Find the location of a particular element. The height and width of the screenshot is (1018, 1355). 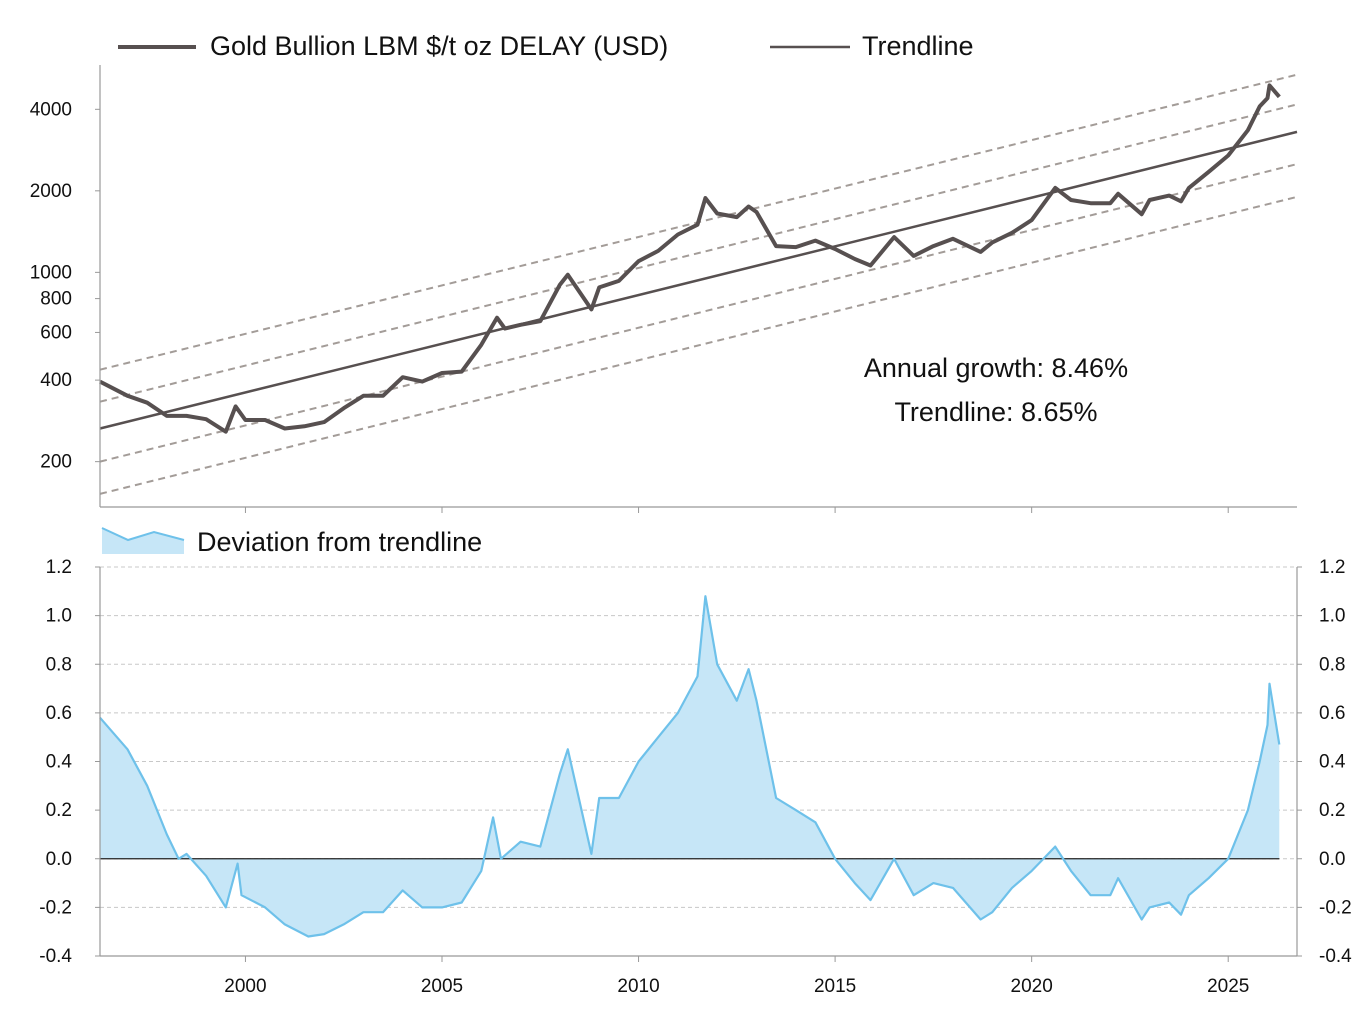

x-tick-label: 2015 is located at coordinates (835, 986).